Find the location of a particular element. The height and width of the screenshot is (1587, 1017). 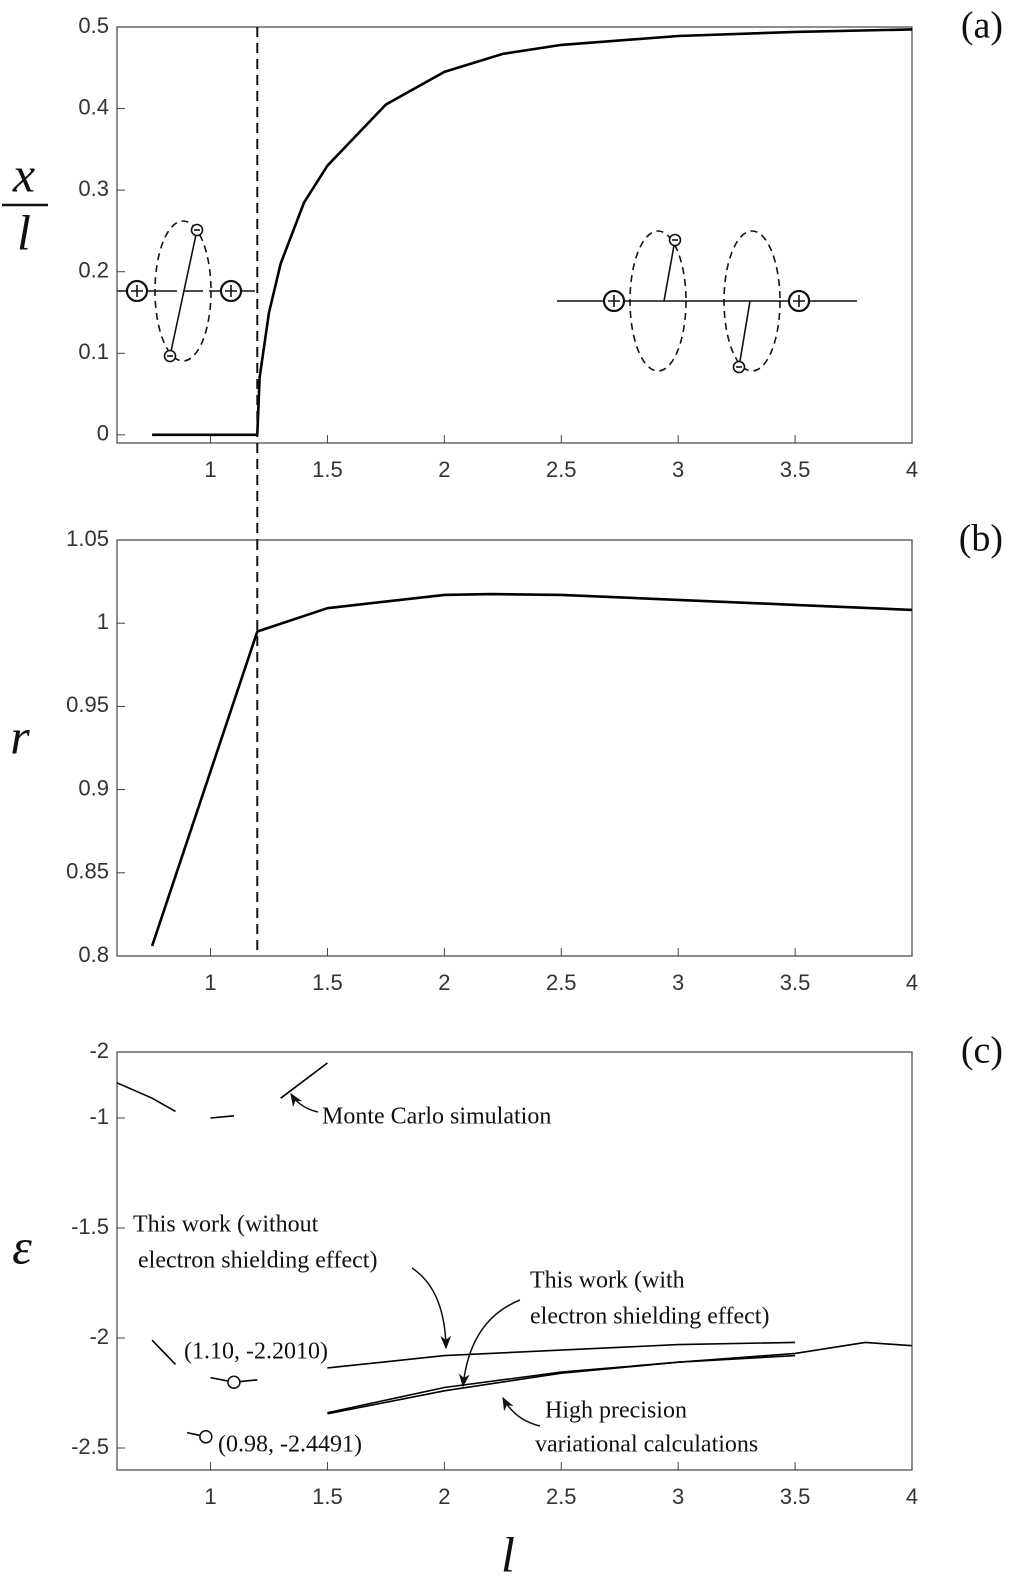

annotation: High precision is located at coordinates (616, 1411).